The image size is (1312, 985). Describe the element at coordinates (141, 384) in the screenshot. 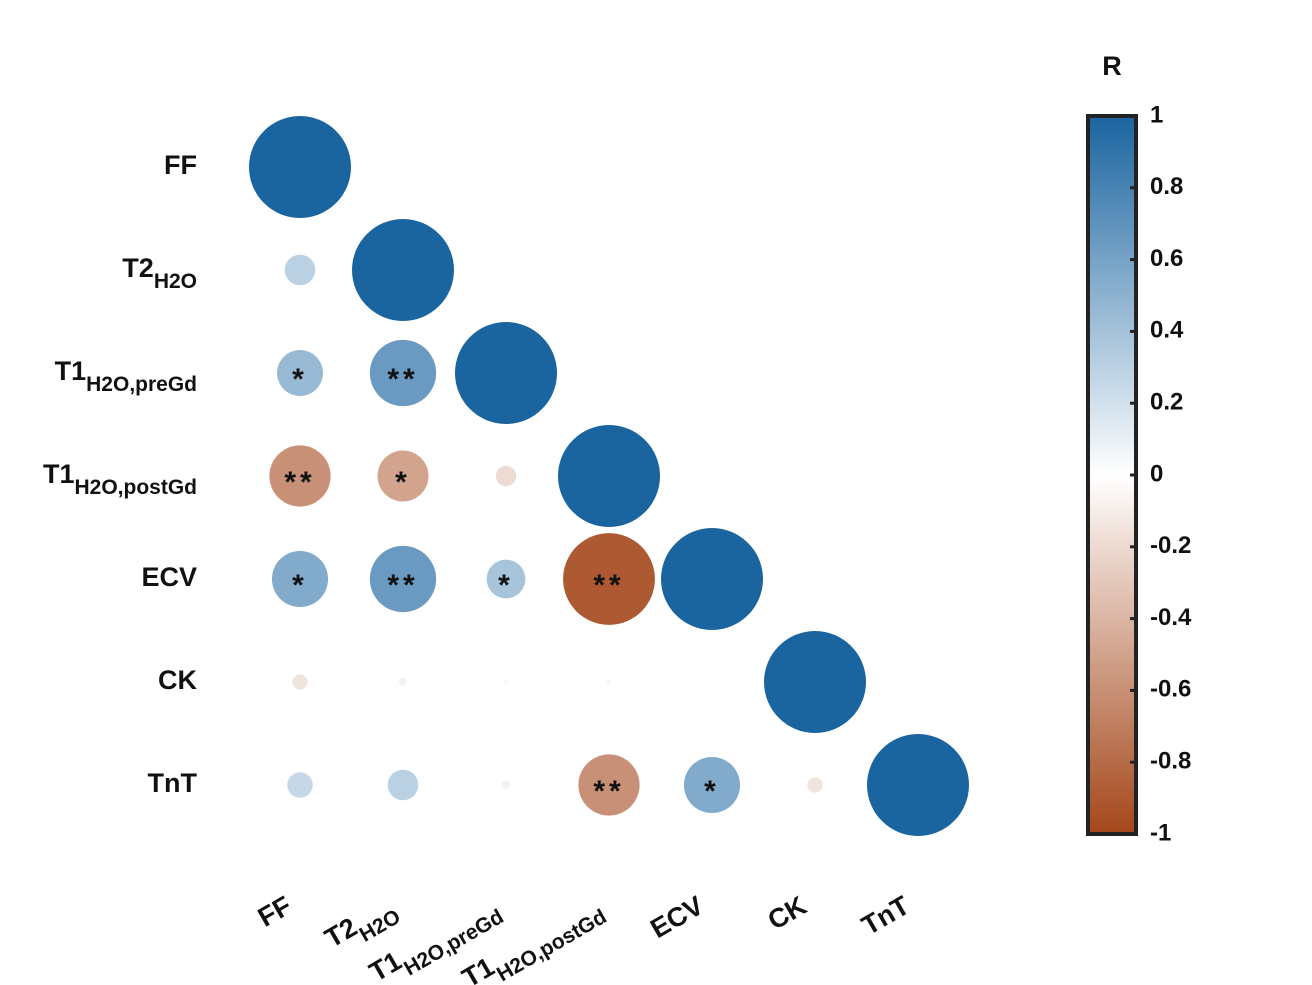

I see `label-sub: H2O,preGd` at that location.